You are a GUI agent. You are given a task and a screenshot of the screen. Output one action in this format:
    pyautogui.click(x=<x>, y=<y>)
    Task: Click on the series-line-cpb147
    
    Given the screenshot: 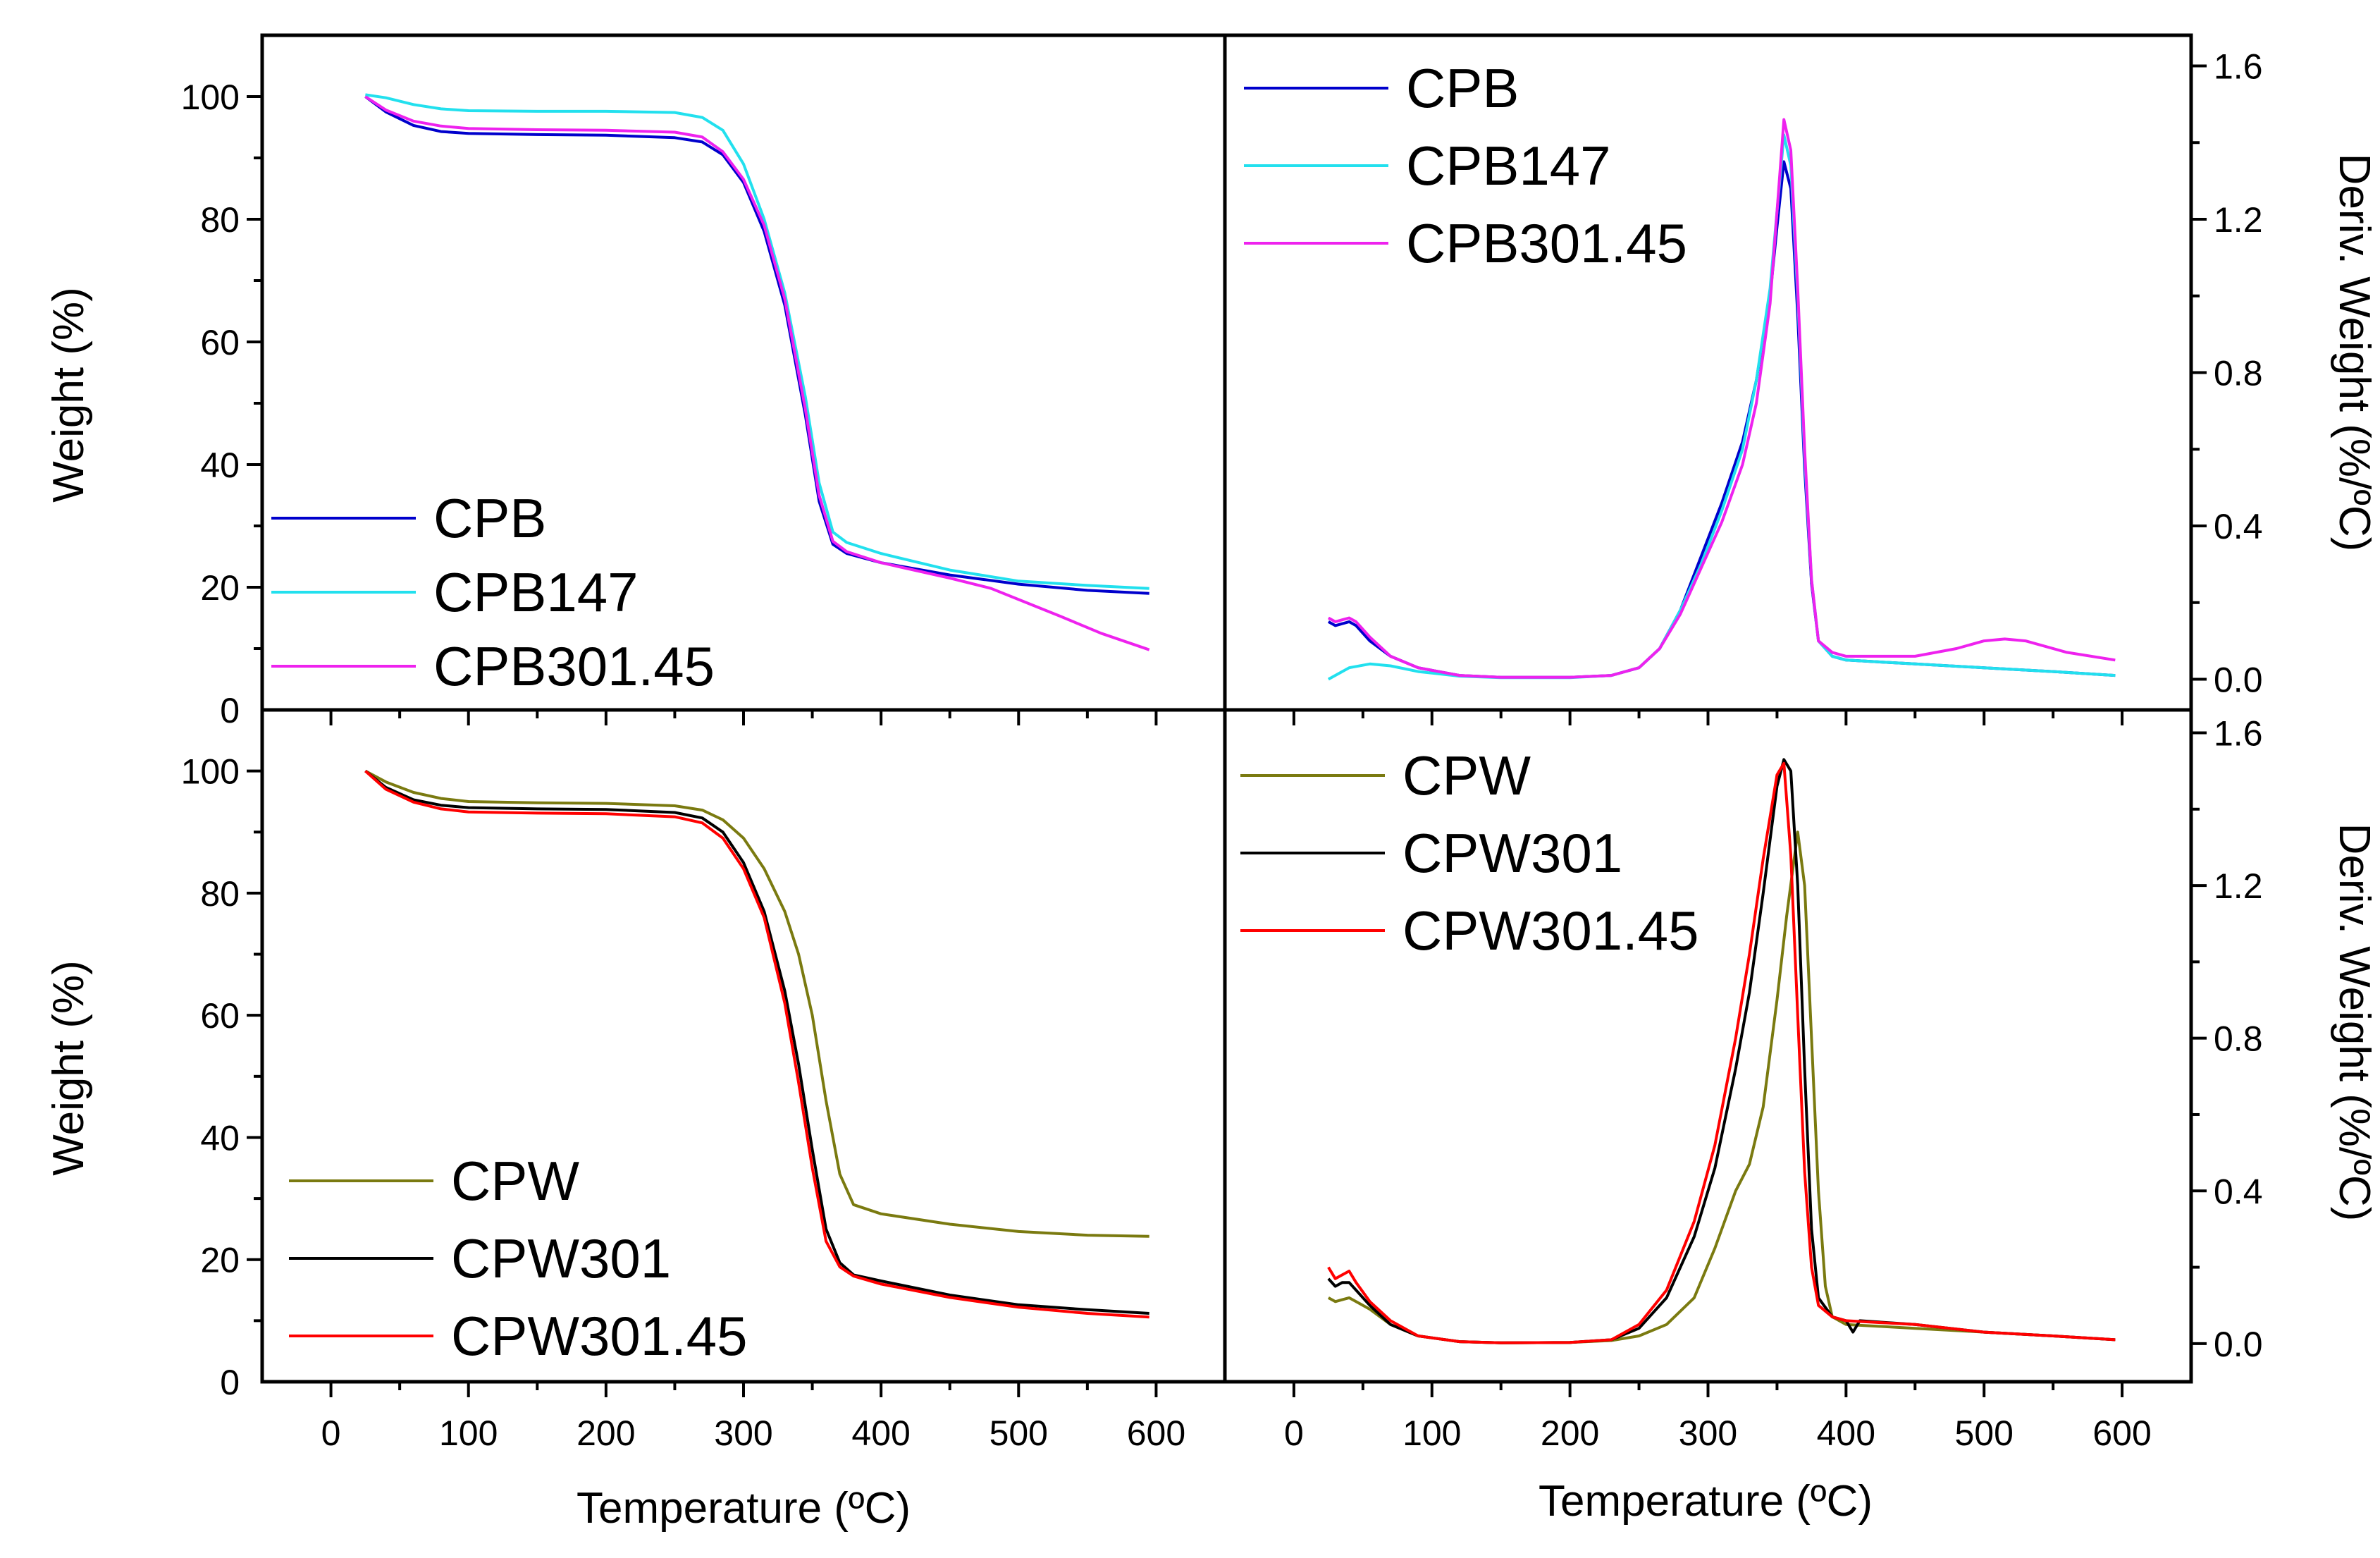 What is the action you would take?
    pyautogui.click(x=757, y=342)
    